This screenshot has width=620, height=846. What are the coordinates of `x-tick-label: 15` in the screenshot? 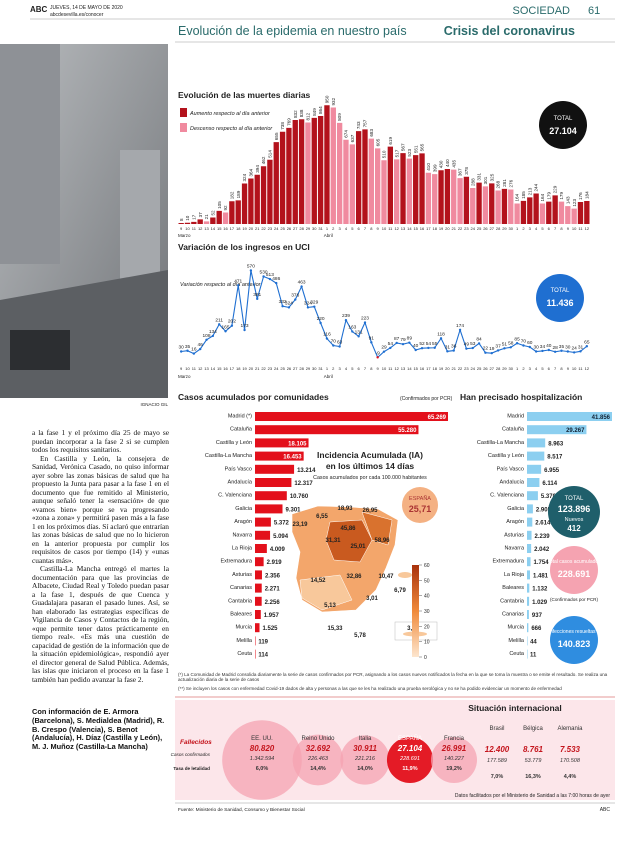 It's located at (219, 368).